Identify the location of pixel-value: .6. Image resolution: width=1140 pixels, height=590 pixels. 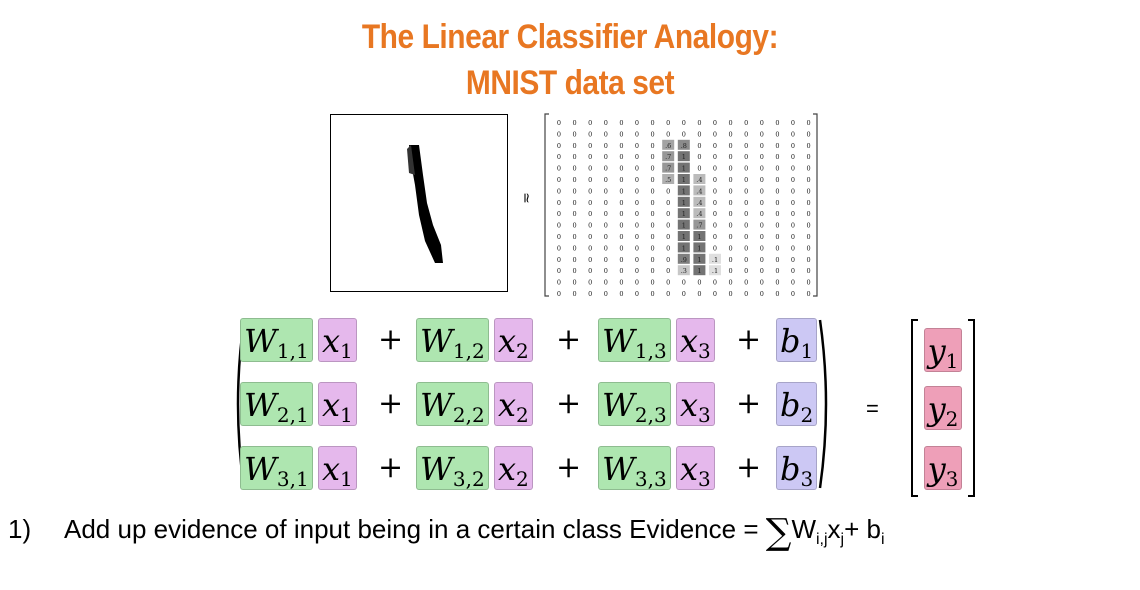
(668, 146).